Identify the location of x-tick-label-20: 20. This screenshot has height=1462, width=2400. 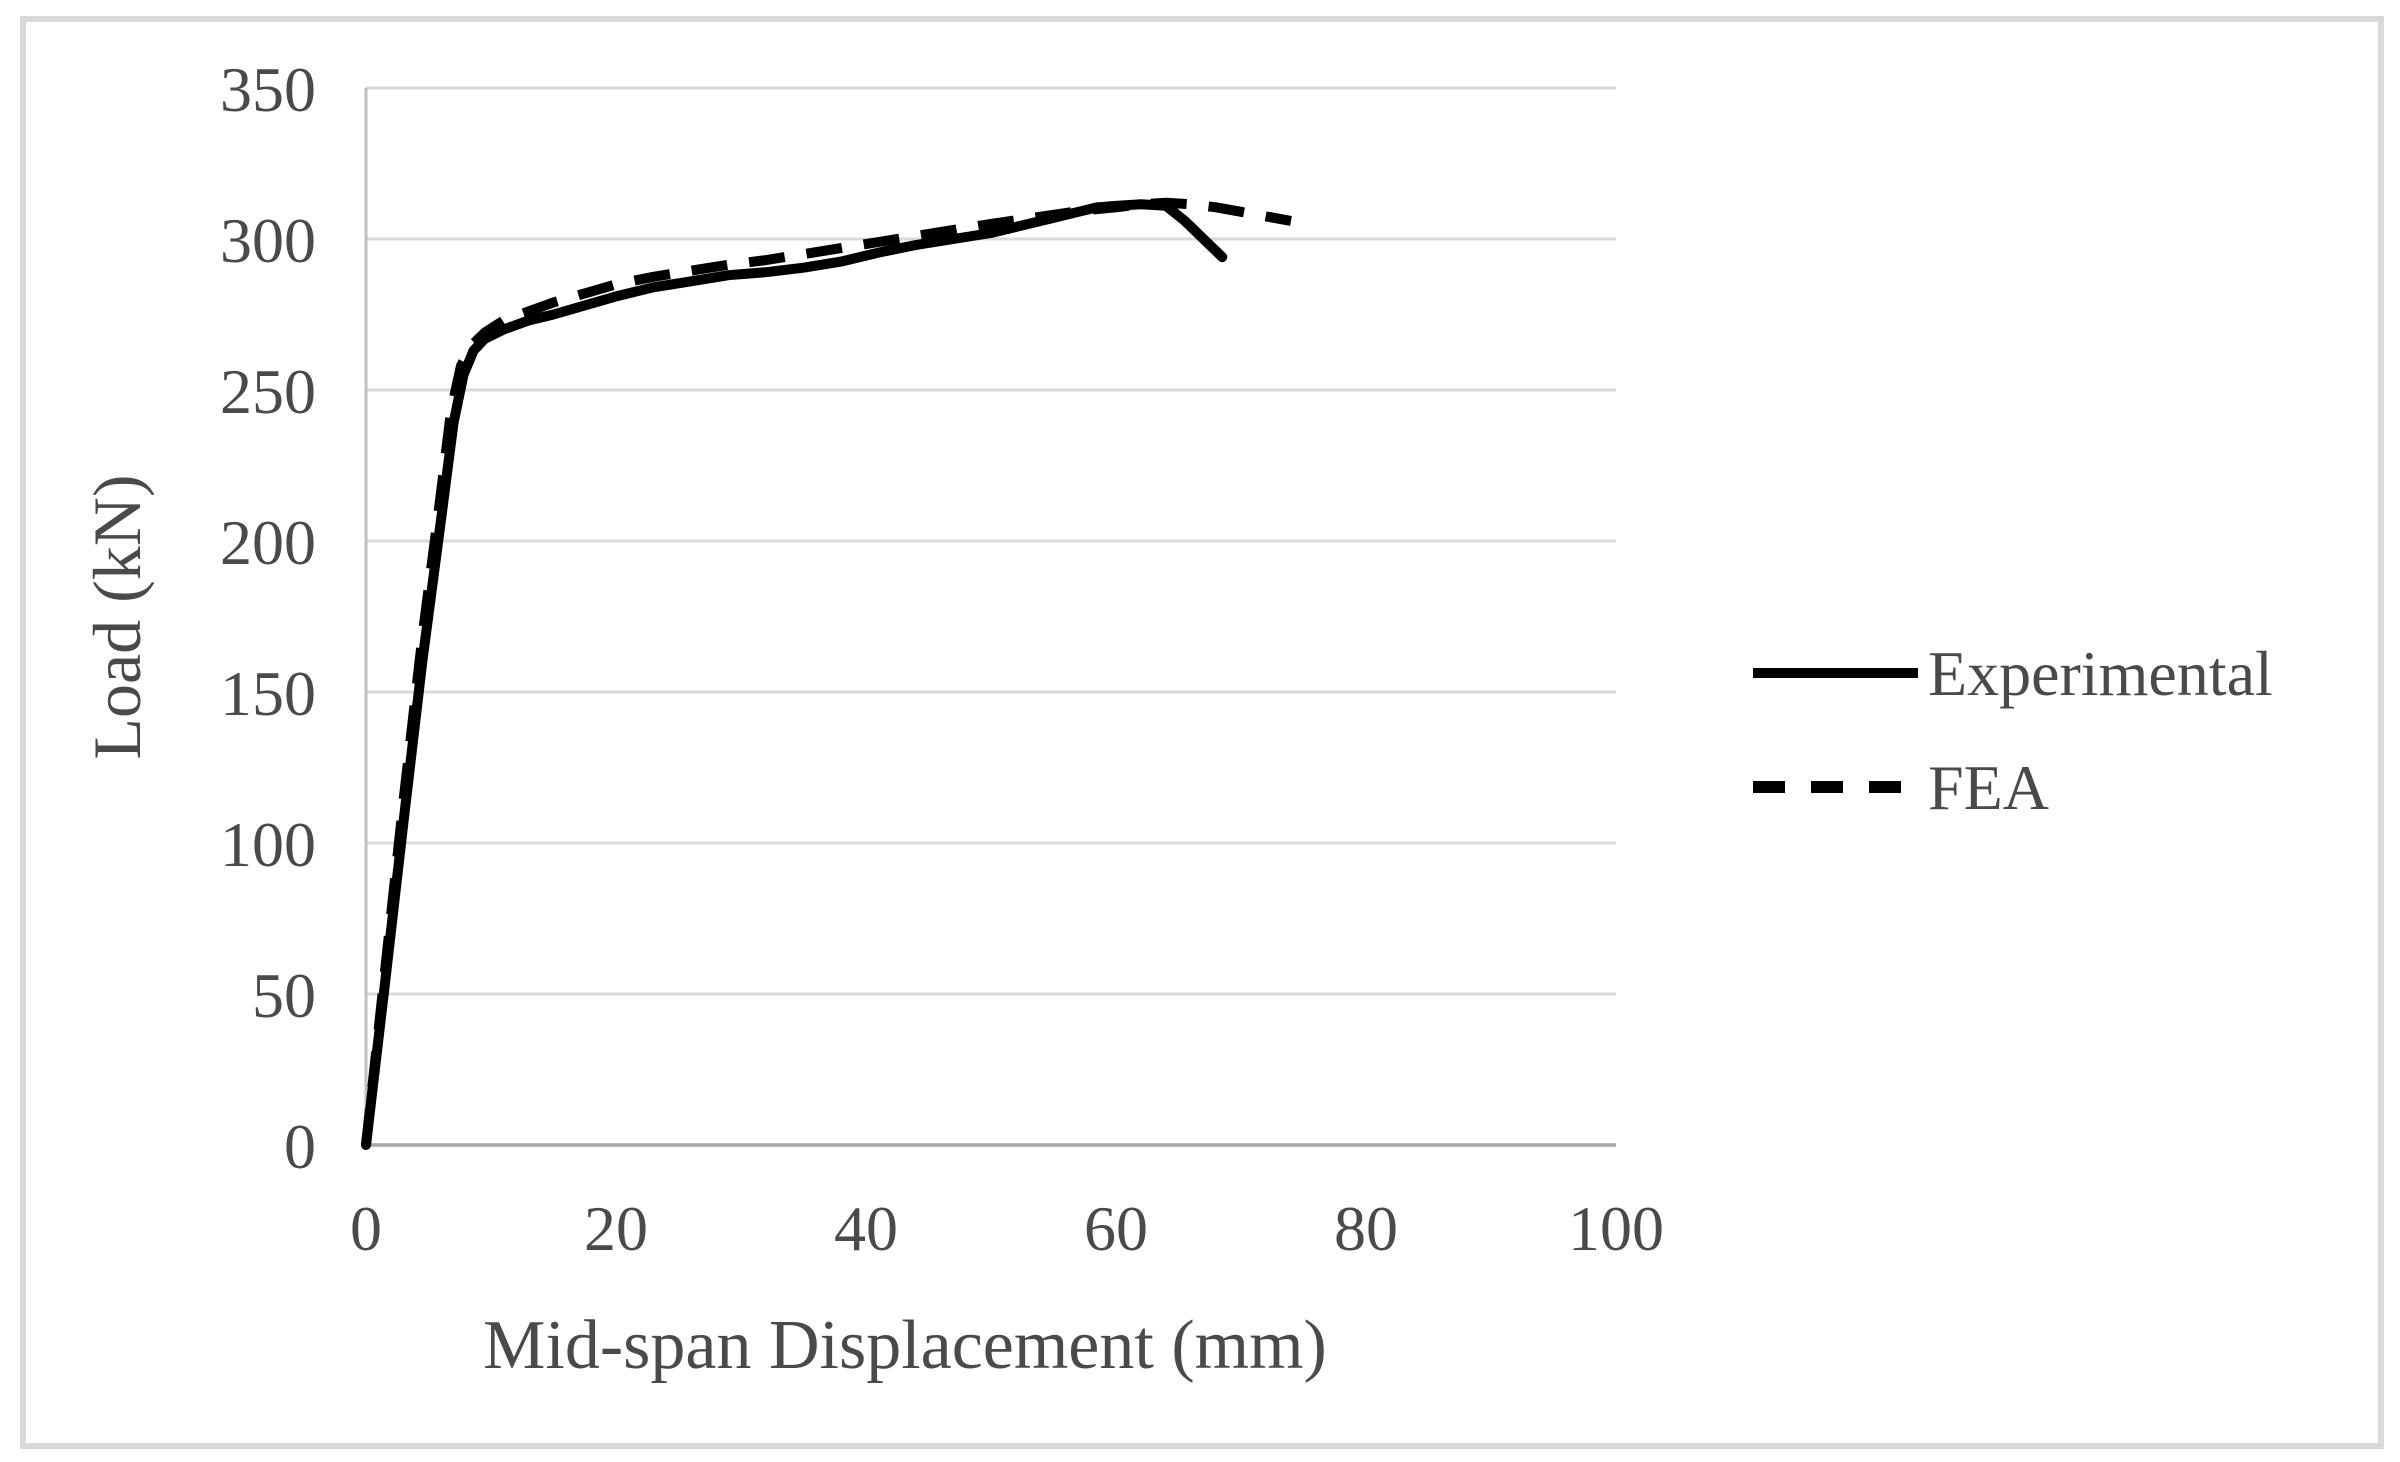
(616, 1228).